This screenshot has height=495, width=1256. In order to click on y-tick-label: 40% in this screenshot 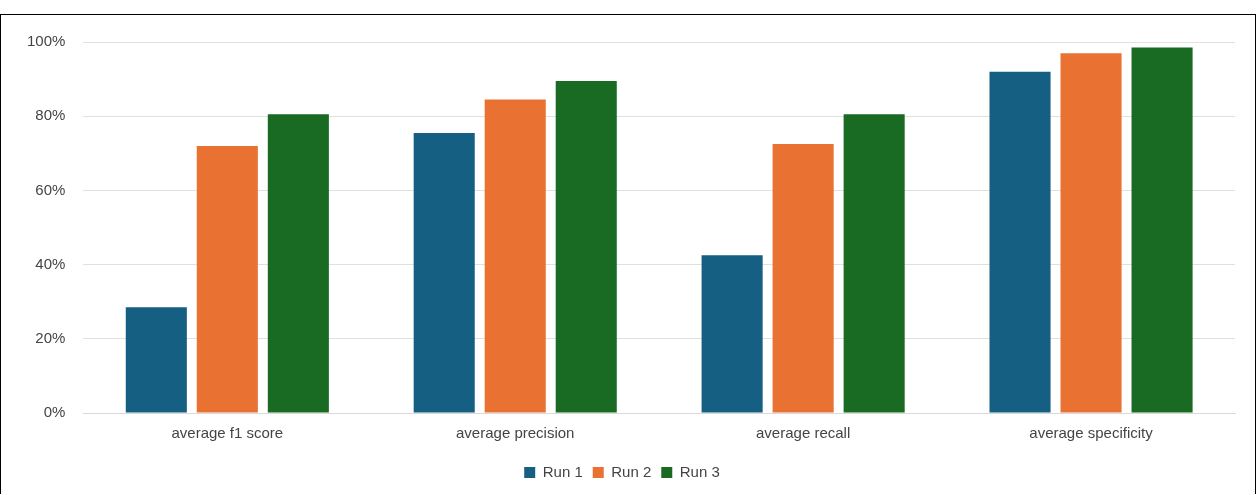, I will do `click(50, 263)`.